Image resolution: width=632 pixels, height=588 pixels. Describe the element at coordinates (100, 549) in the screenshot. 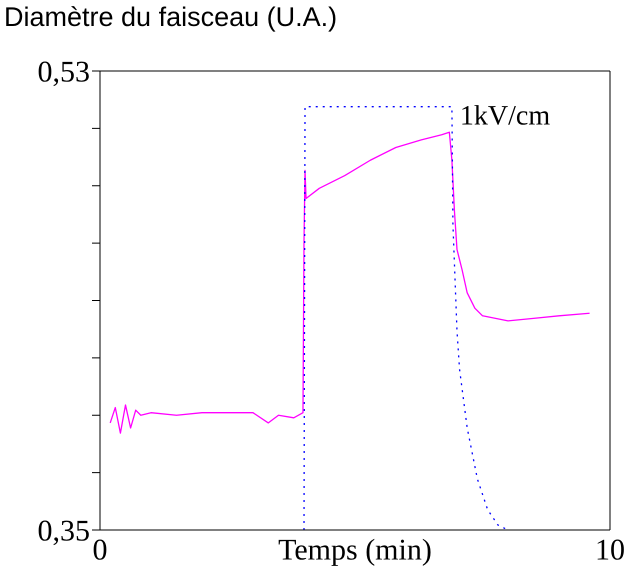

I see `x-tick-label: 0` at that location.